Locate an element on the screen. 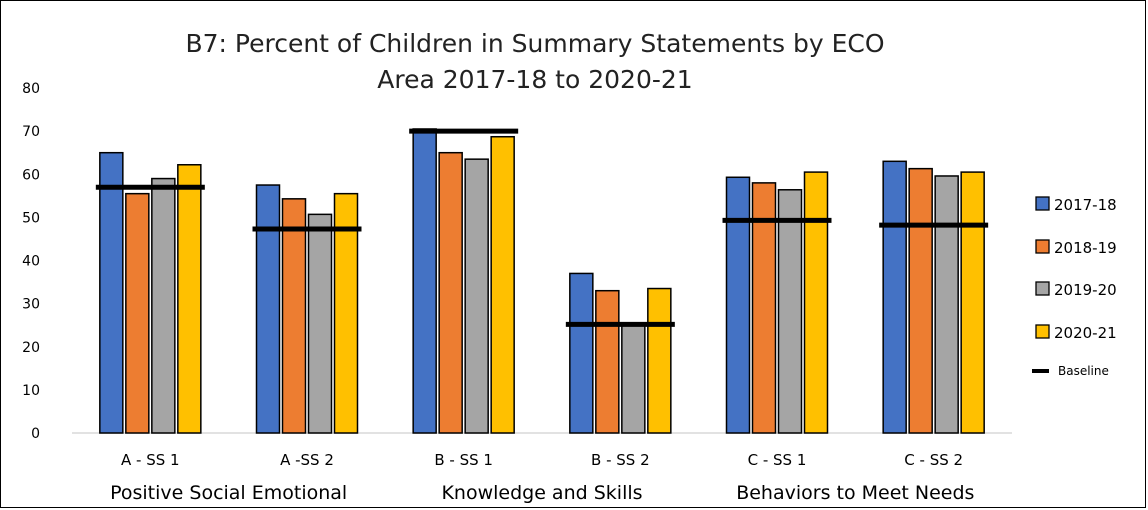  group-label-1: Knowledge and Skills is located at coordinates (541, 493).